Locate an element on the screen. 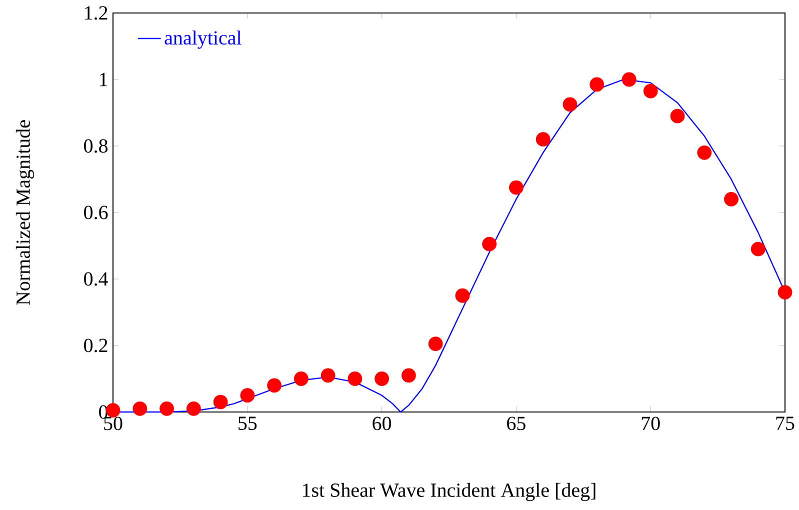 The height and width of the screenshot is (510, 799). x-tick-label: 65 is located at coordinates (516, 423).